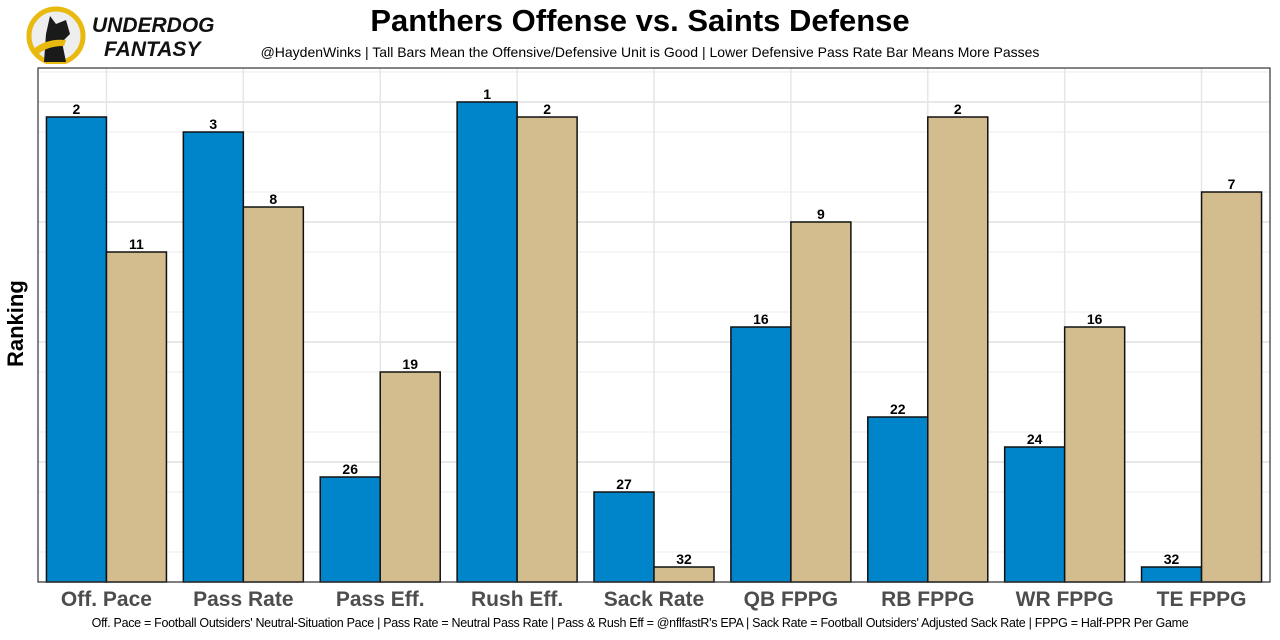 Image resolution: width=1280 pixels, height=640 pixels. What do you see at coordinates (640, 20) in the screenshot?
I see `chart-title: Panthers Offense vs. Saints Defense` at bounding box center [640, 20].